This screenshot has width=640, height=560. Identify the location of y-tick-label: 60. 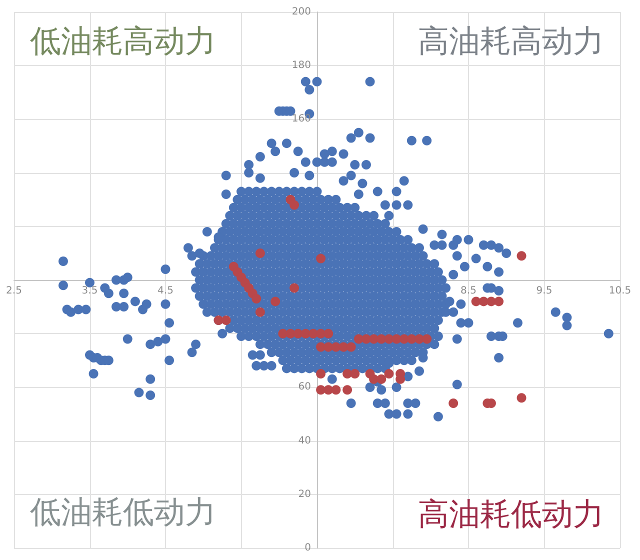
(304, 387).